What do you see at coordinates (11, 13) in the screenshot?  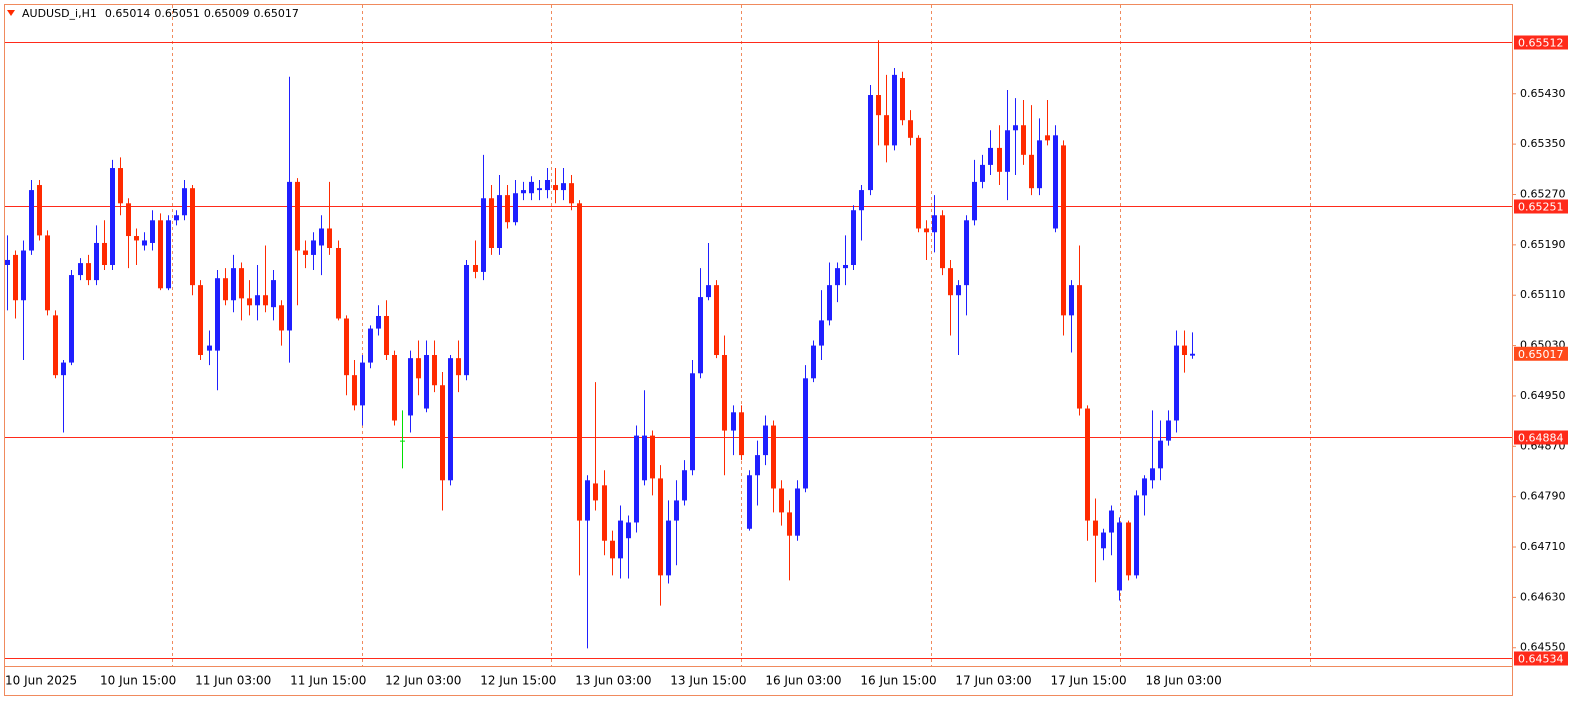 I see `header-arrow` at bounding box center [11, 13].